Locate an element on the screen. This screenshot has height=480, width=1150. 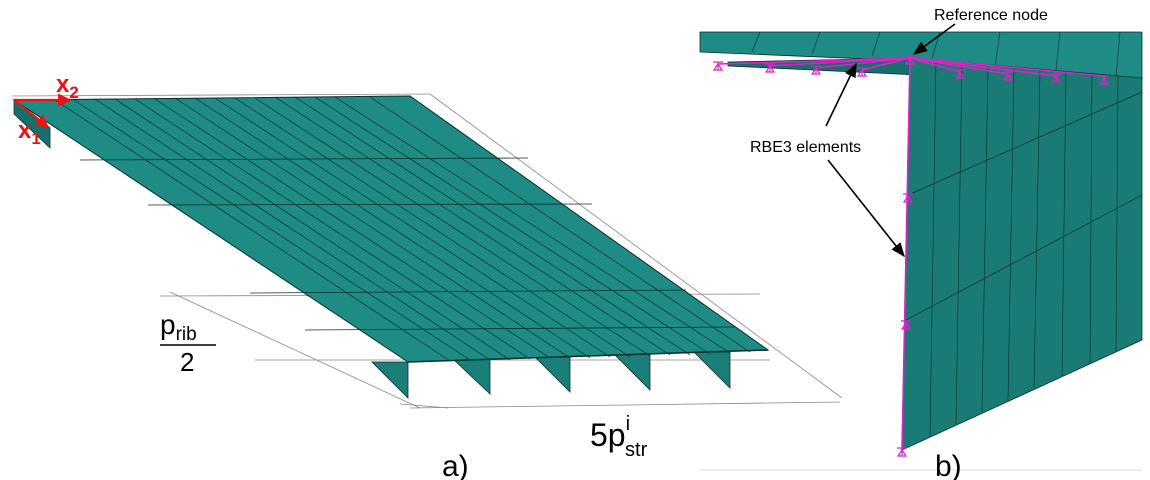
stringer-pitch-superscript: i is located at coordinates (628, 424).